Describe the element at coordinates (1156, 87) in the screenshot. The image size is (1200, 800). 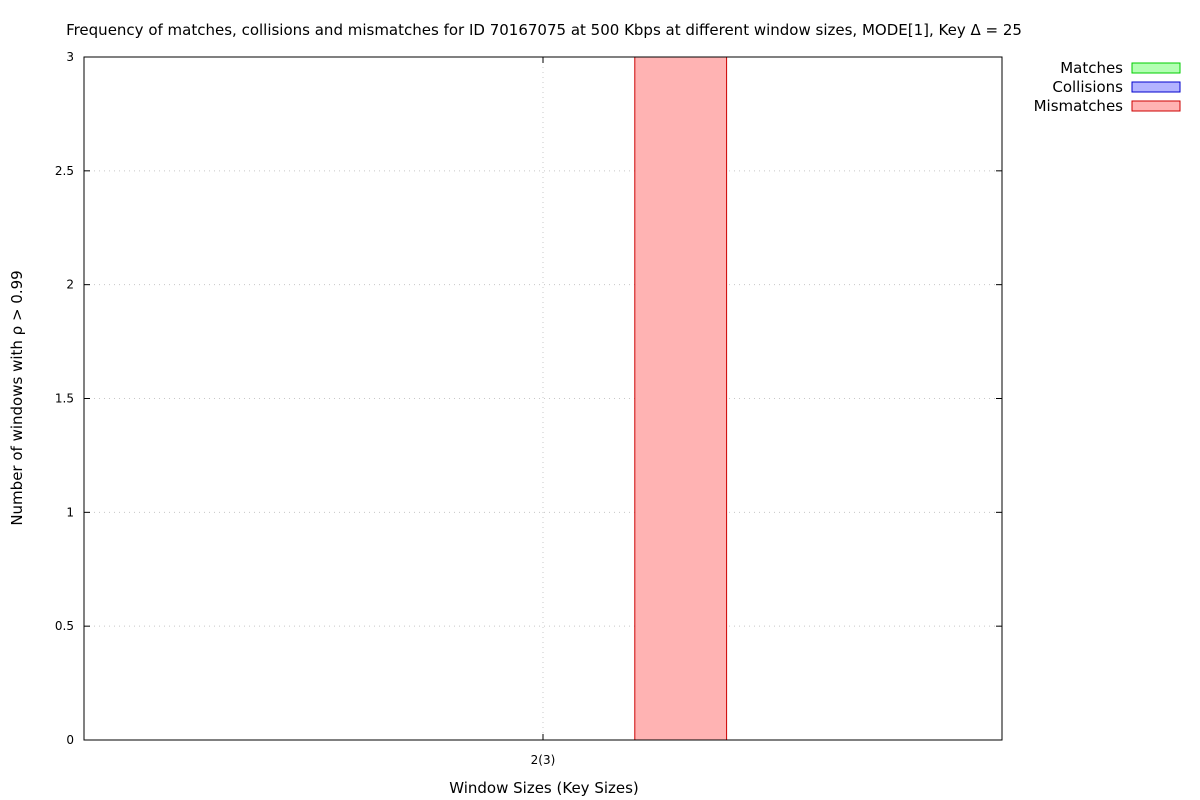
I see `legend-swatch-collisions` at that location.